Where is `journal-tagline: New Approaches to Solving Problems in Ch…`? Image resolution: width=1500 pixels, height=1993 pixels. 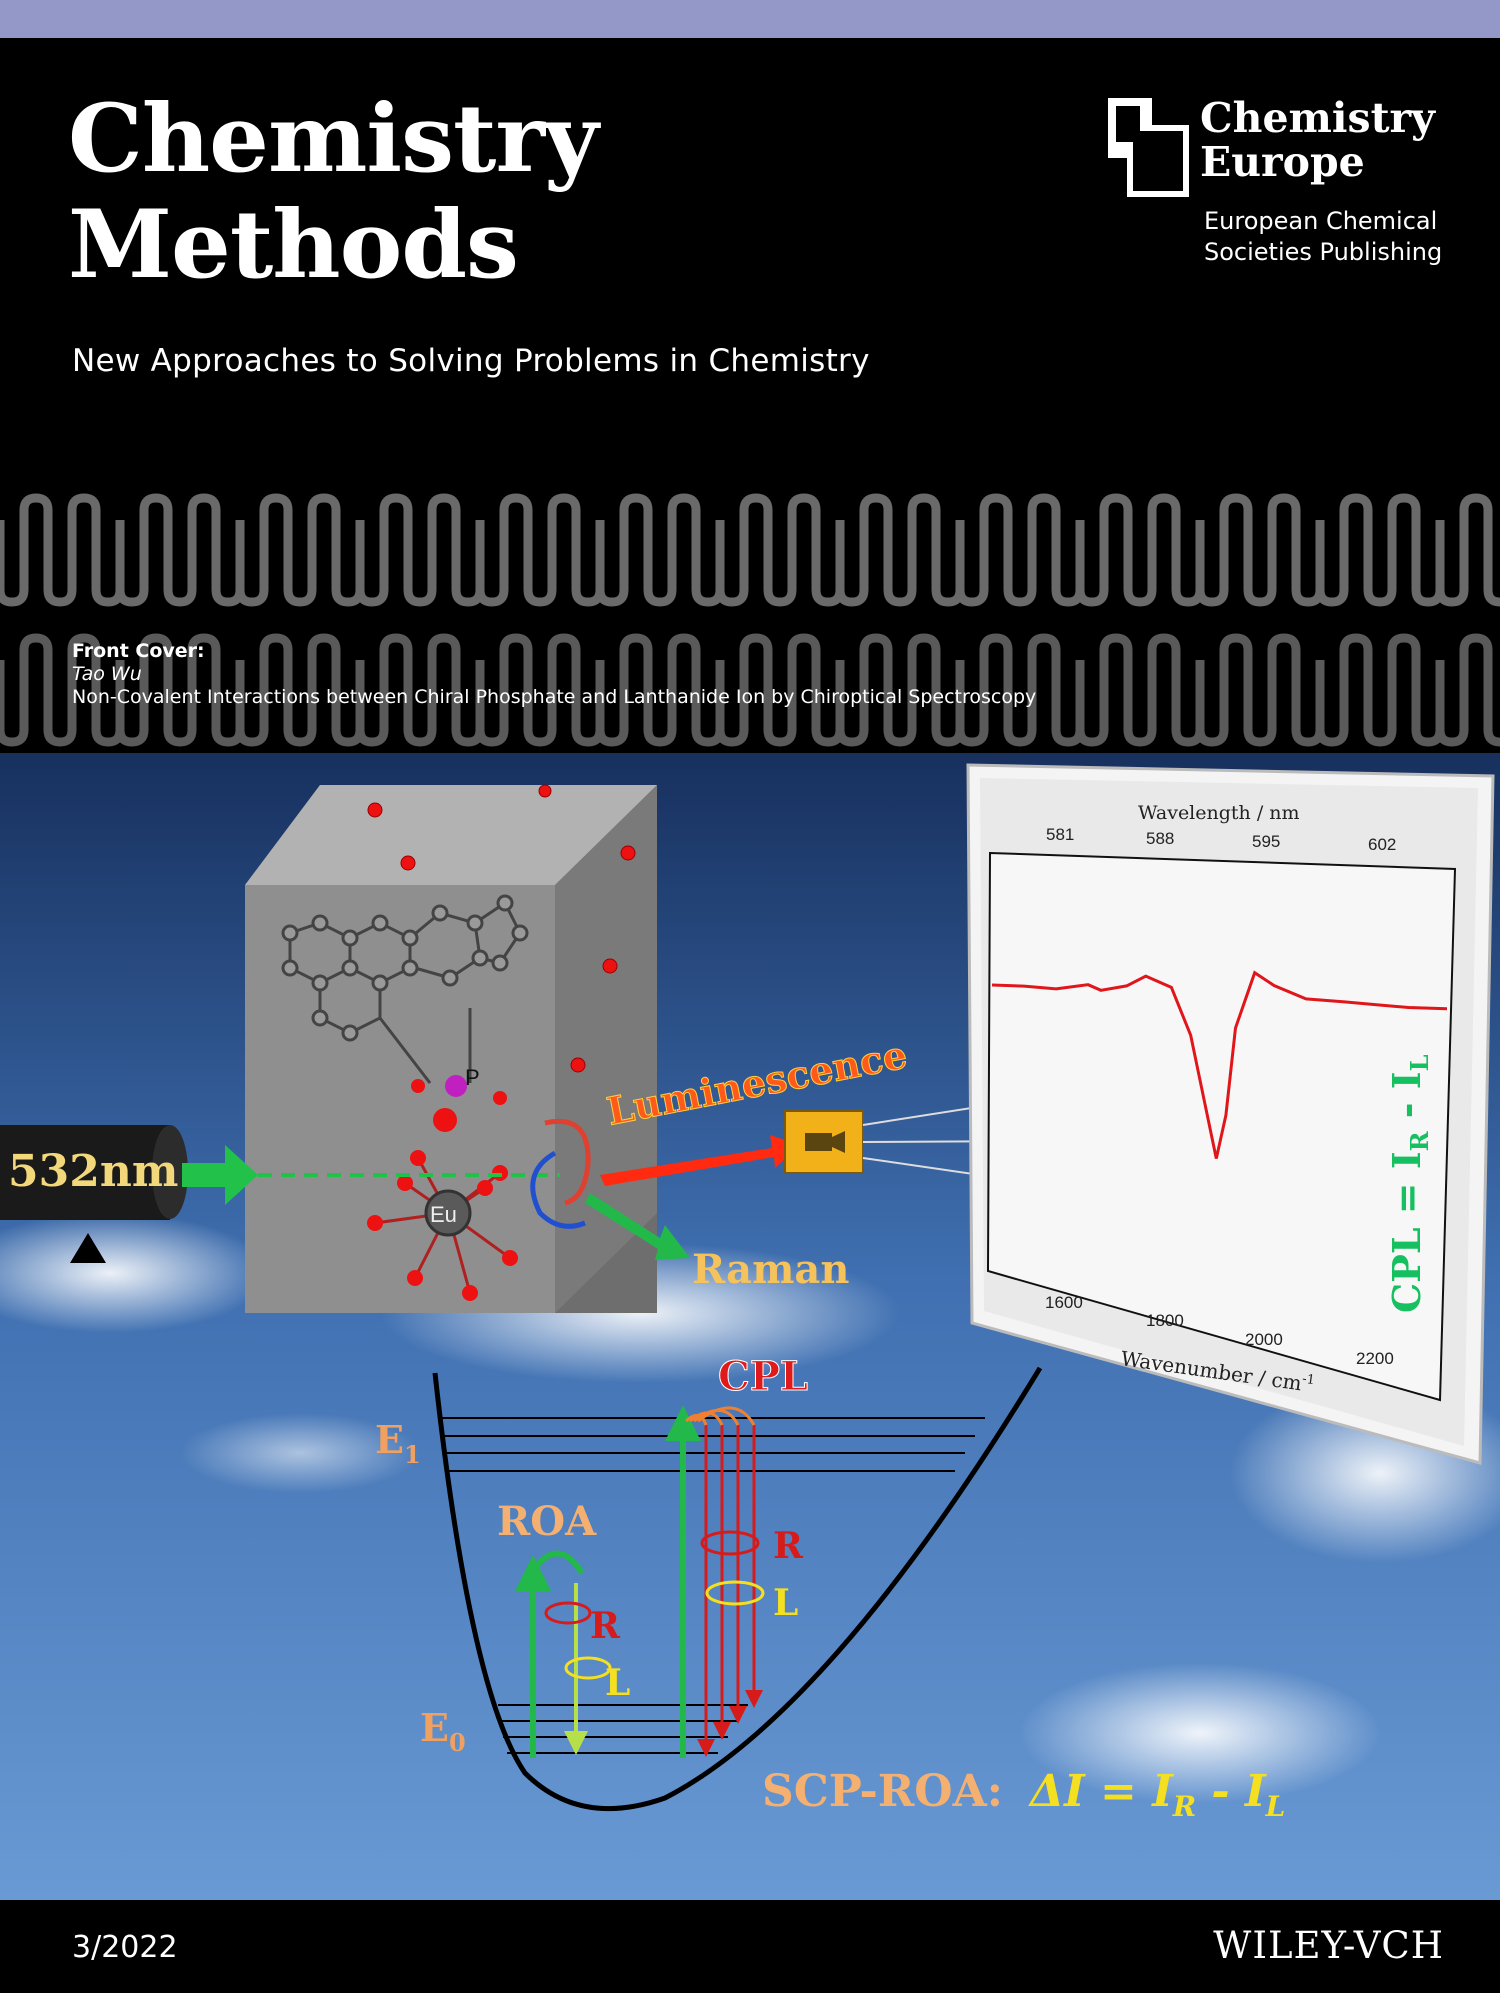
journal-tagline: New Approaches to Solving Problems in Ch… is located at coordinates (471, 361).